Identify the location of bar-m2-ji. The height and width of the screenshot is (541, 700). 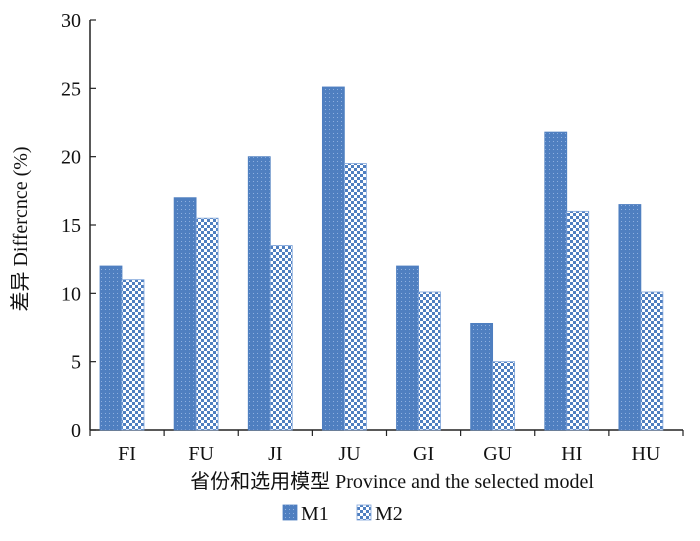
(281, 338).